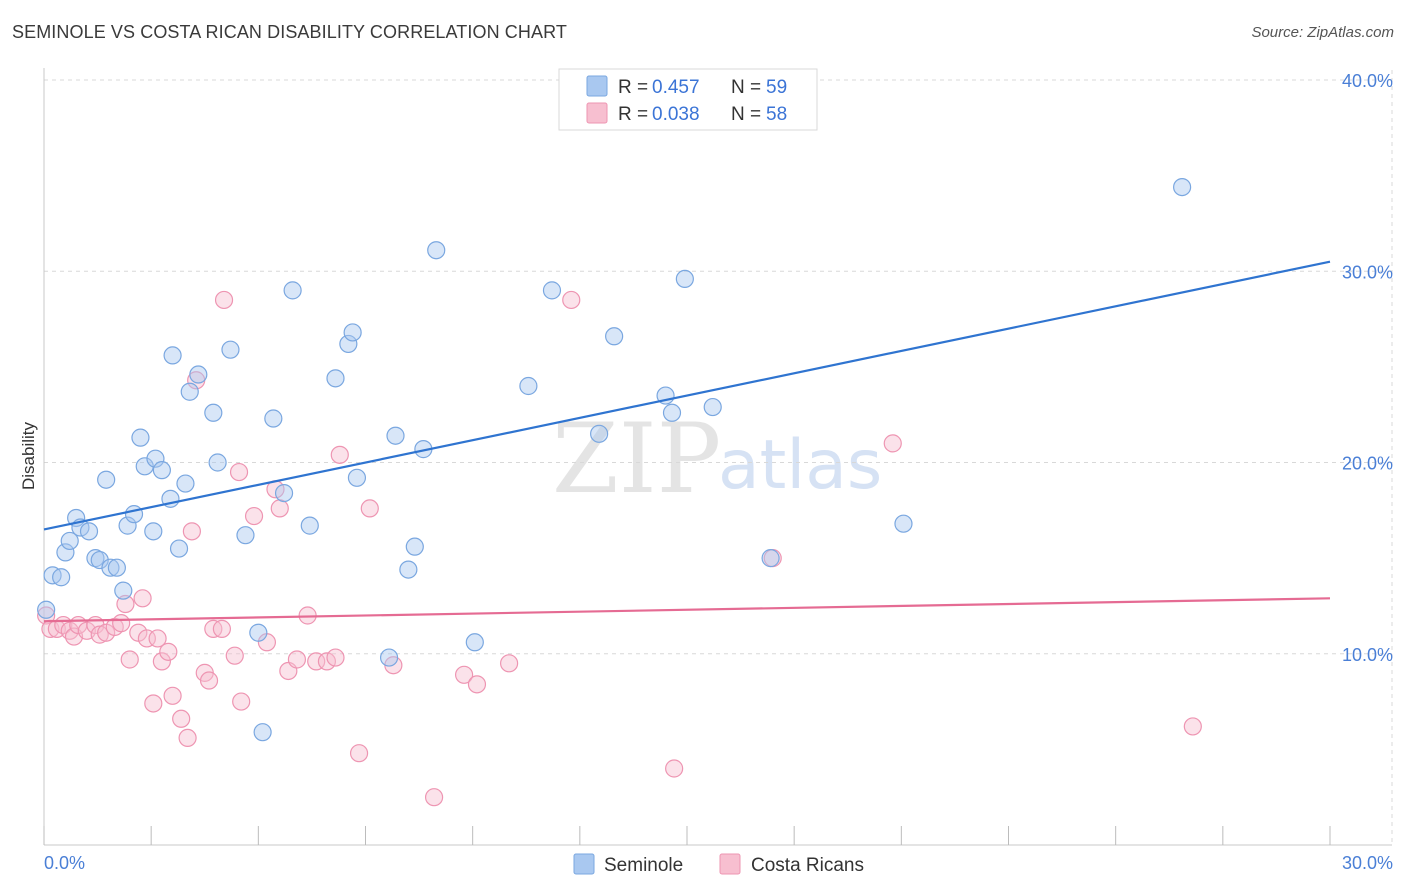 The width and height of the screenshot is (1406, 892). I want to click on x-ticks, so click(687, 835).